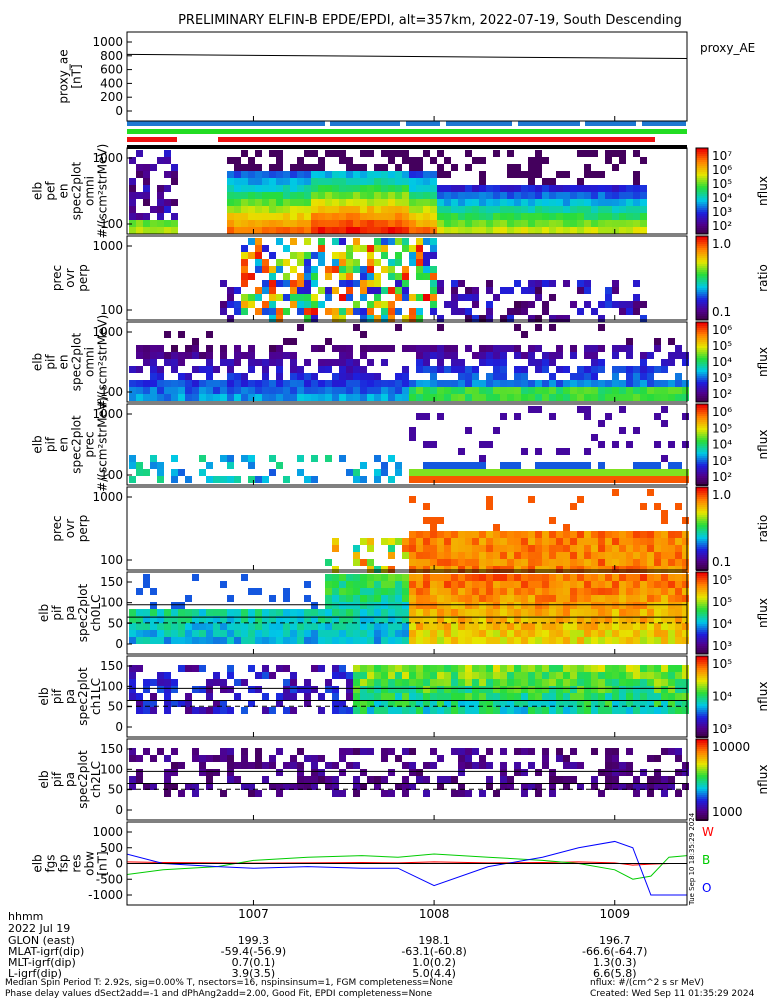 The height and width of the screenshot is (1000, 775). What do you see at coordinates (423, 123) in the screenshot?
I see `status-bar-blue-segment` at bounding box center [423, 123].